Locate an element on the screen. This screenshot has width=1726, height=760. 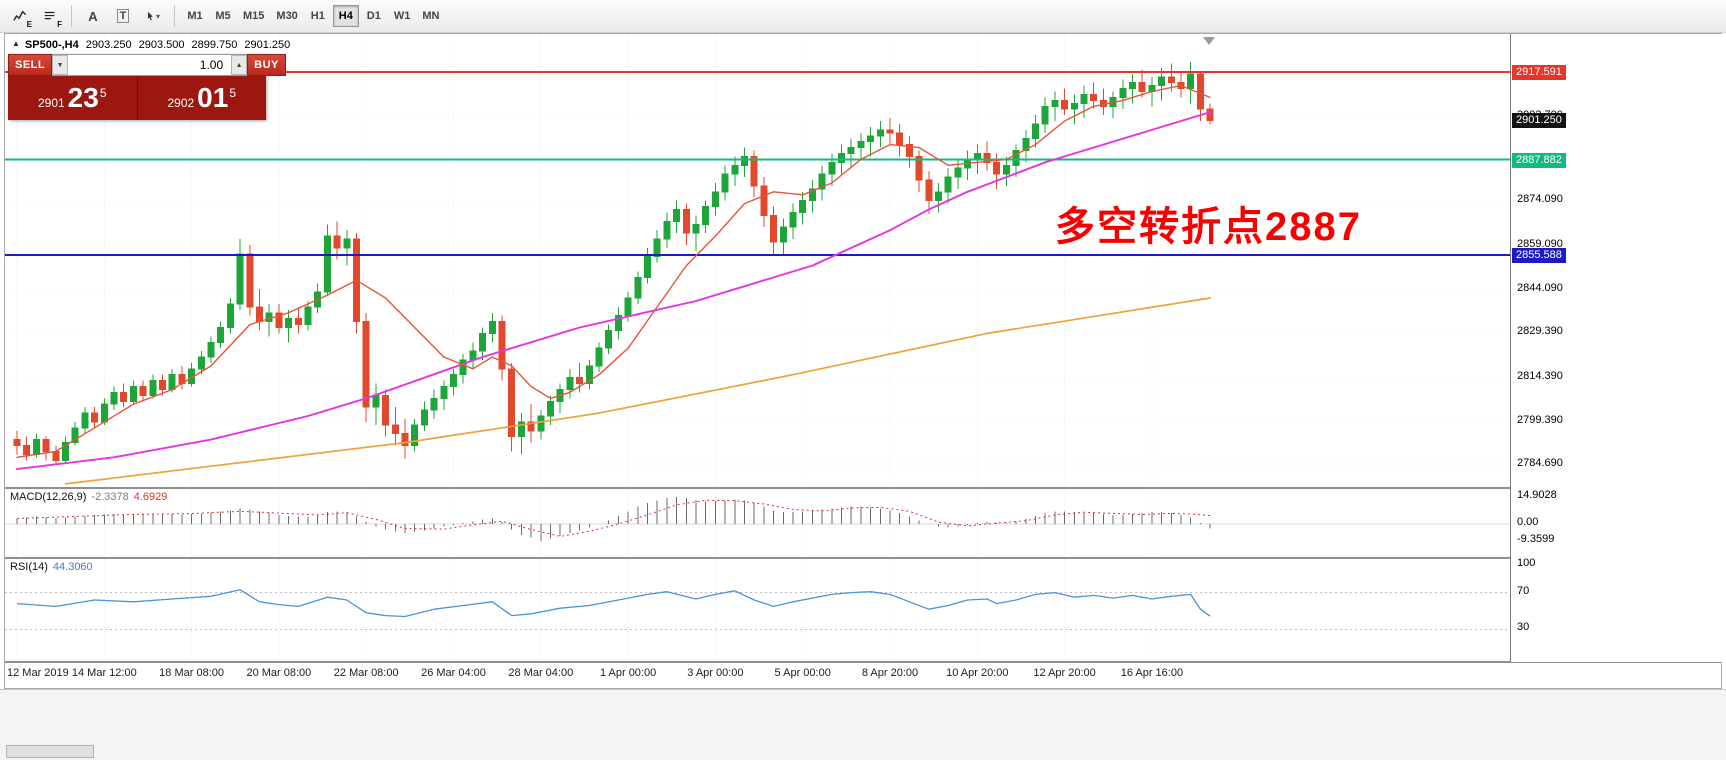
timeframe-button-m30: M30 is located at coordinates (286, 16).